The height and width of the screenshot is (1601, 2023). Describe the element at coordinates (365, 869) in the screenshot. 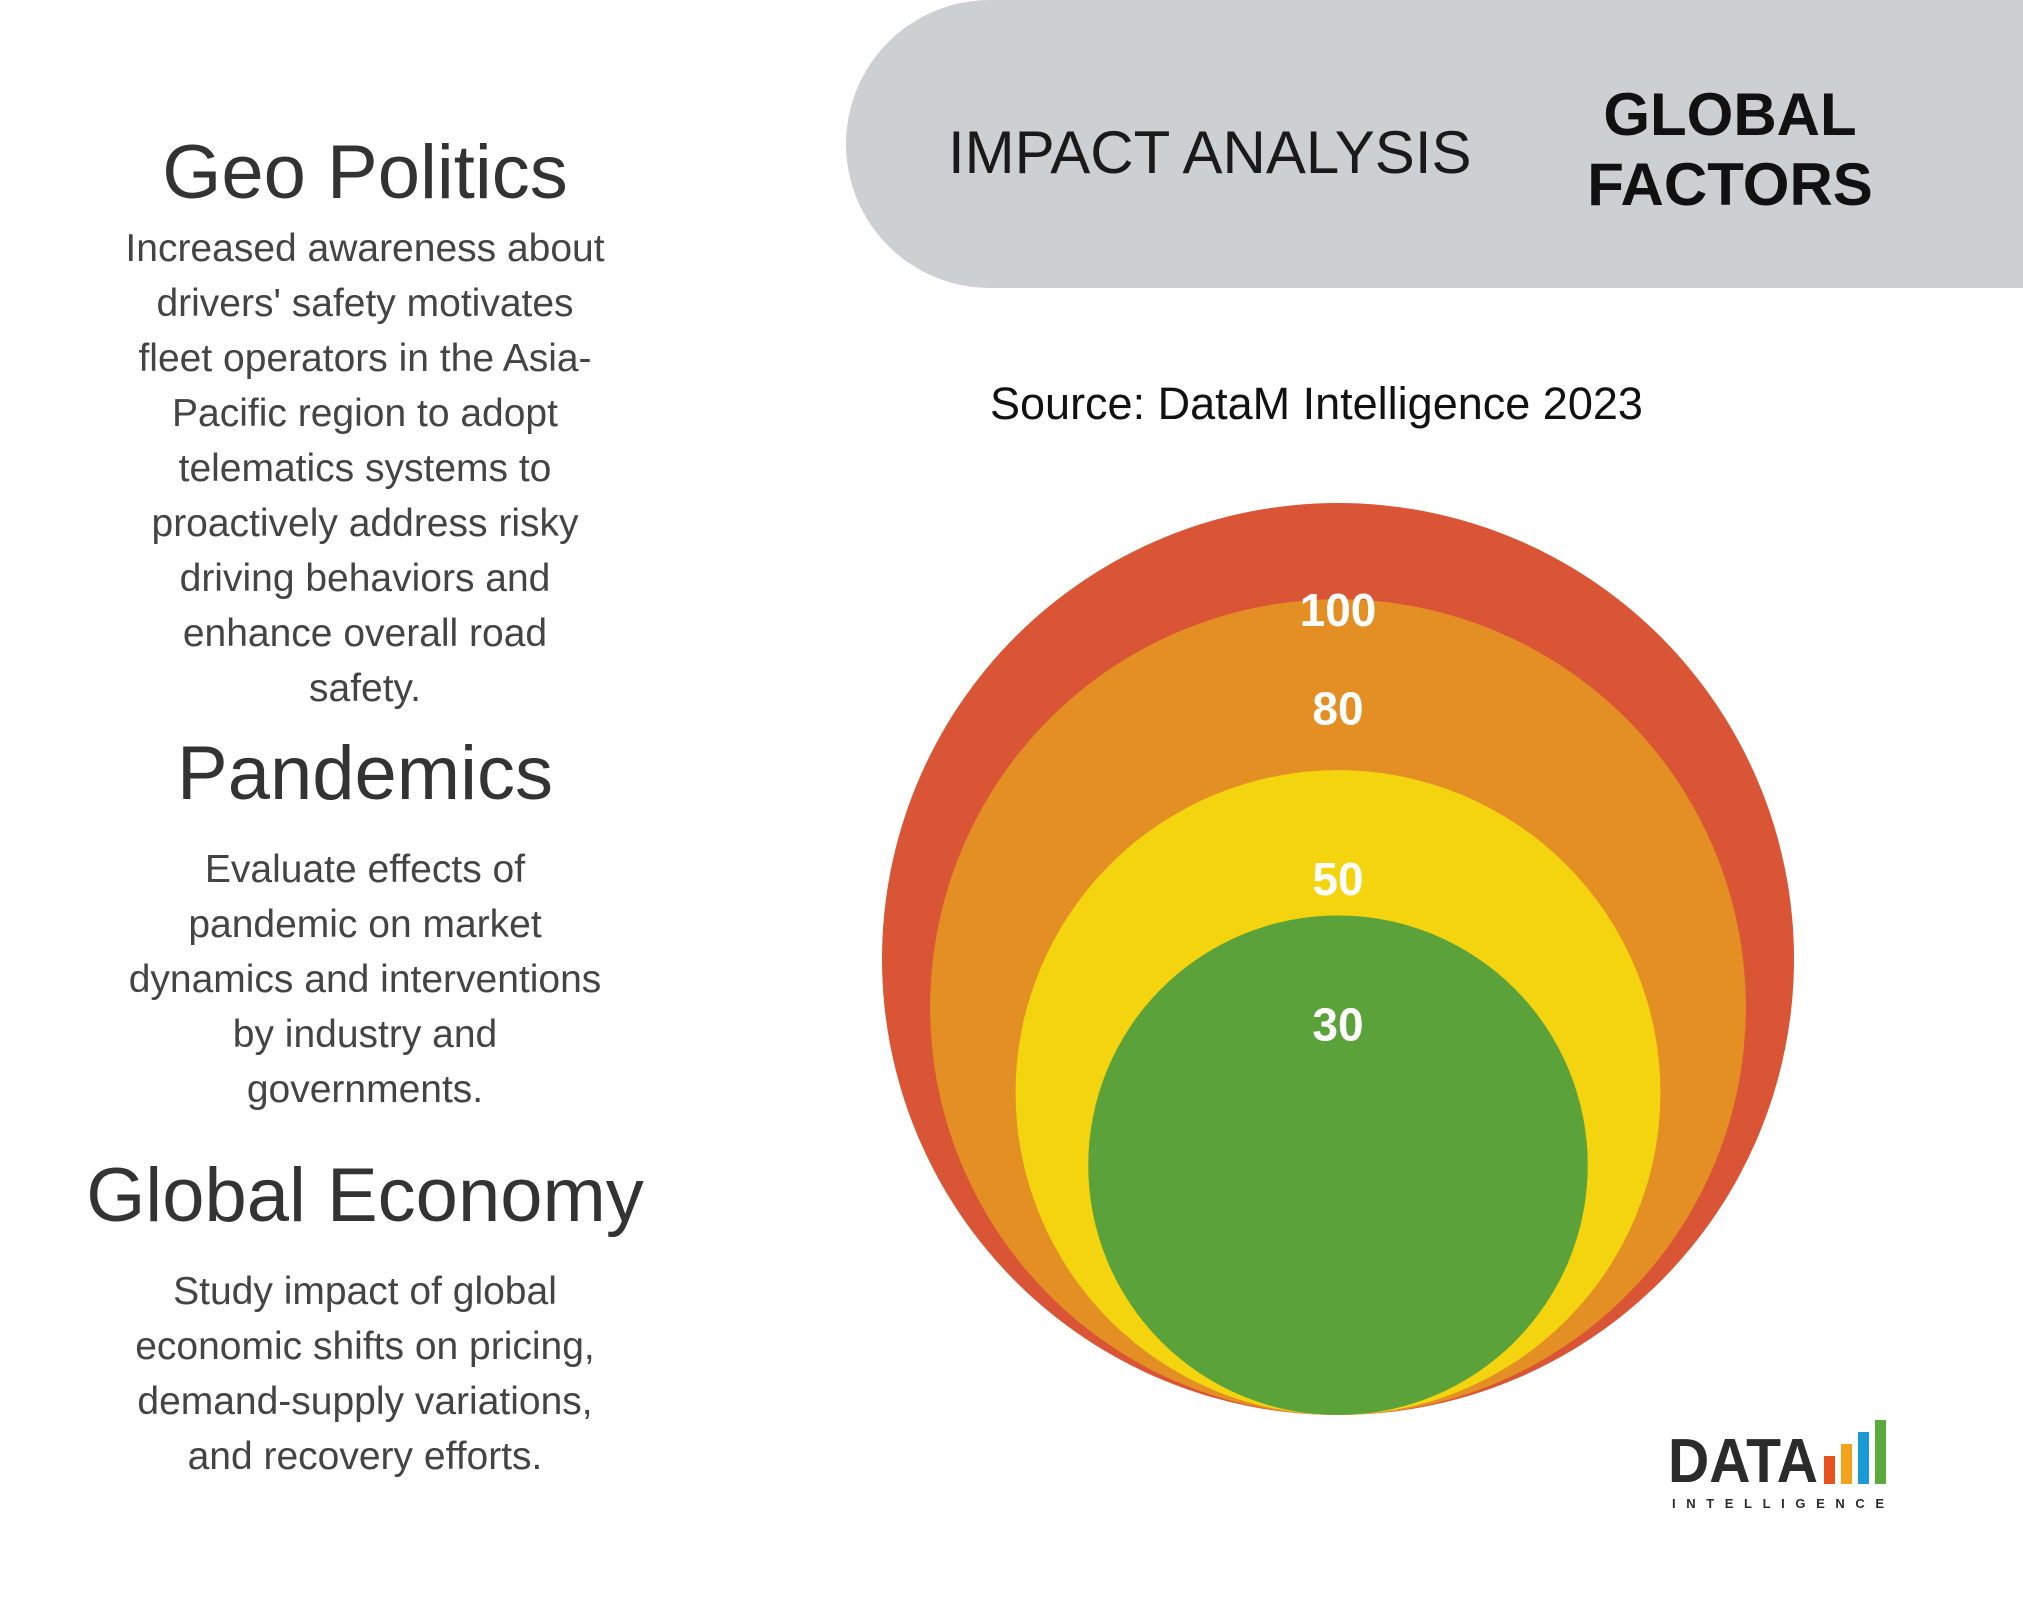

I see `description-line: Evaluate effects of` at that location.